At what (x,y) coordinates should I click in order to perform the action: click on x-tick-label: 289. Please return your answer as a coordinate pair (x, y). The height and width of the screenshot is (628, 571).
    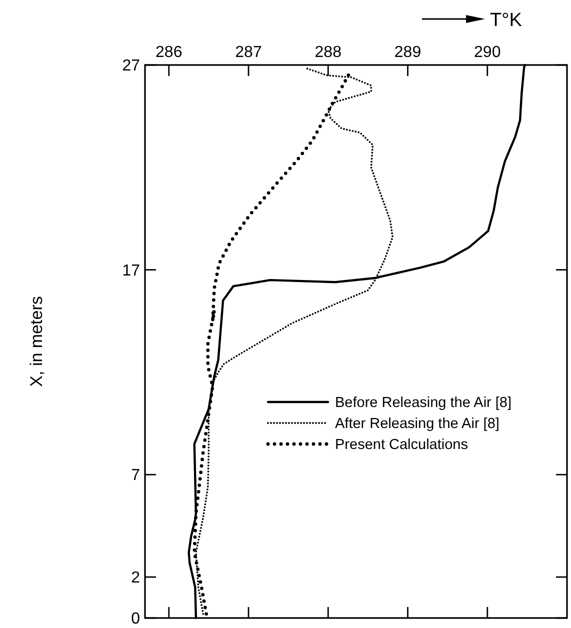
    Looking at the image, I should click on (408, 52).